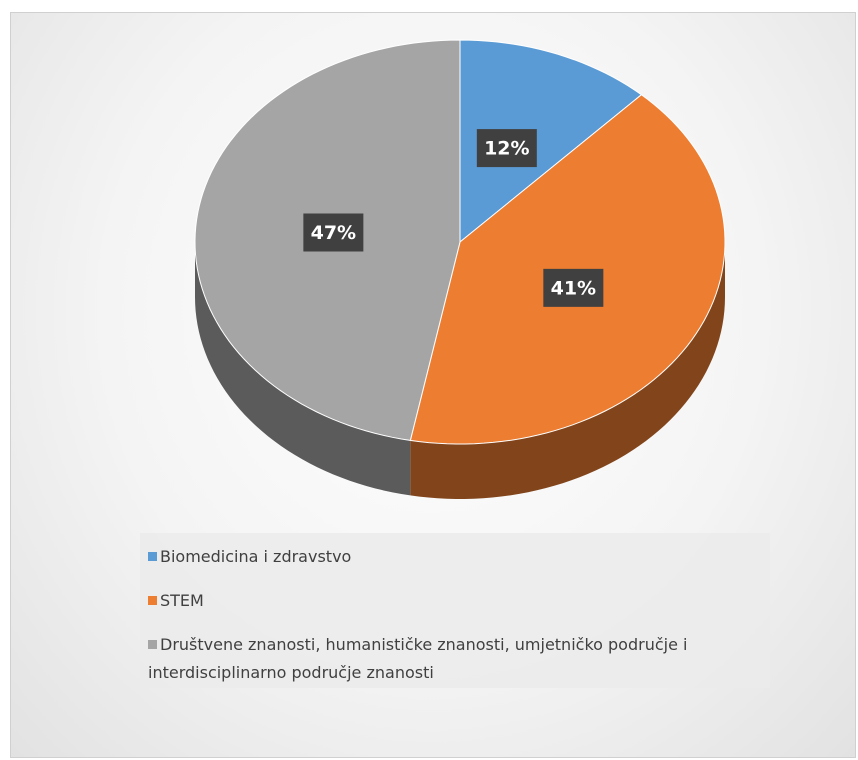 The height and width of the screenshot is (760, 858). I want to click on legend-label: Biomedicina i zdravstvo, so click(256, 556).